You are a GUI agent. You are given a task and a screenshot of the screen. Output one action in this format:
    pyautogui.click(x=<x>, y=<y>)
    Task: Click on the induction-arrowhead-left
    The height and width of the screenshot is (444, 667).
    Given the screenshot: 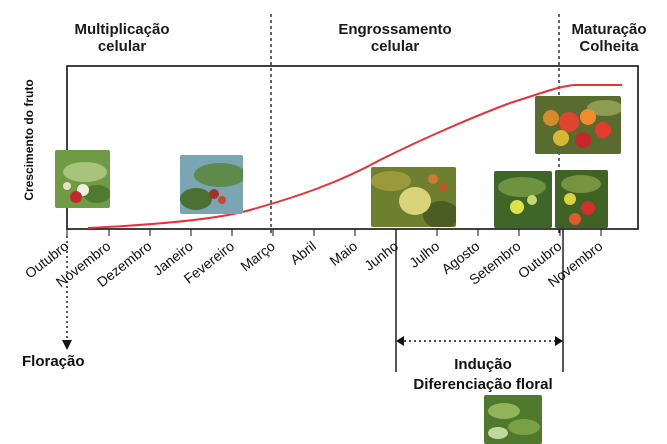 What is the action you would take?
    pyautogui.click(x=400, y=341)
    